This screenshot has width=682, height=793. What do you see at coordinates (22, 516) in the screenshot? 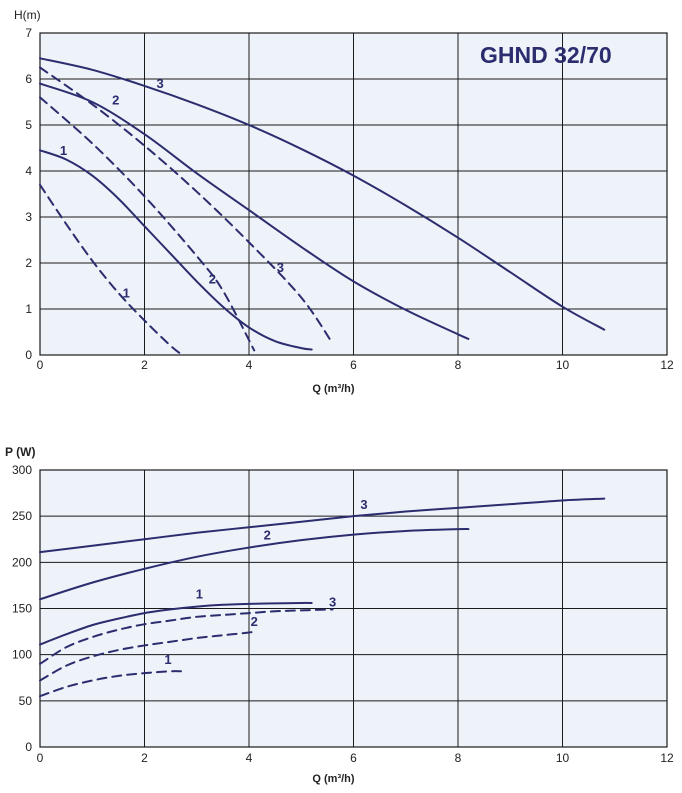
I see `y-tick-label: 250` at bounding box center [22, 516].